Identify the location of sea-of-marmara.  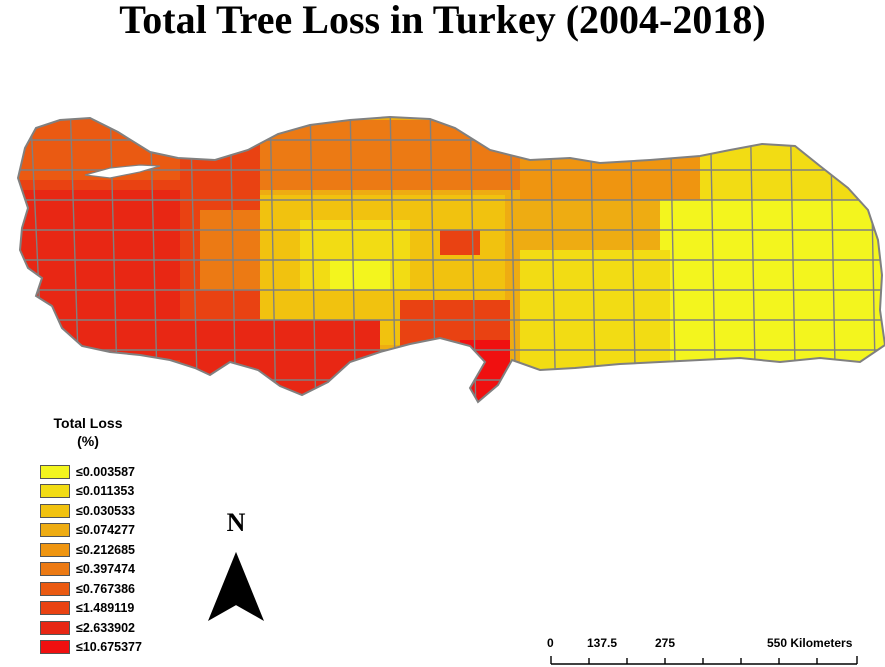
(122, 171).